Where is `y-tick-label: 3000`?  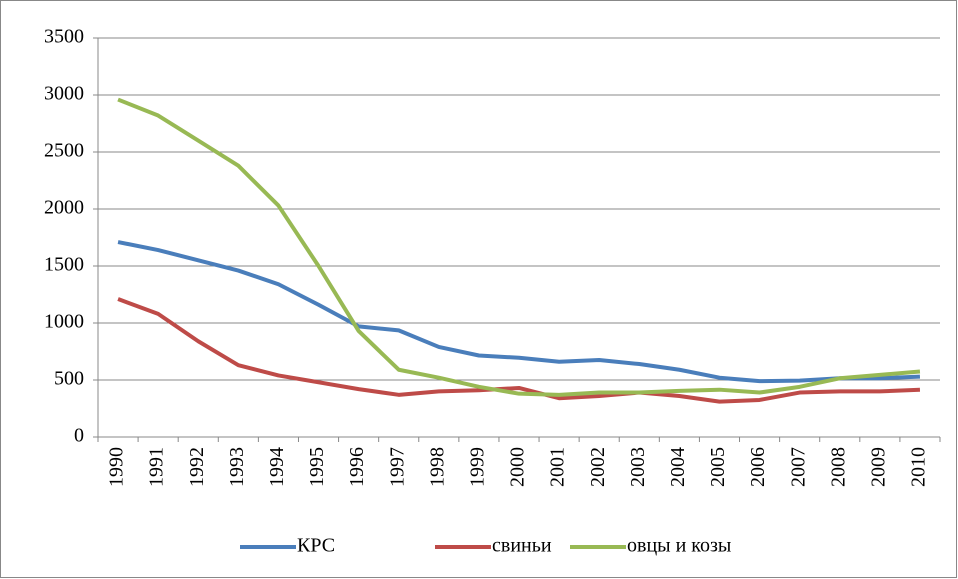 y-tick-label: 3000 is located at coordinates (64, 94).